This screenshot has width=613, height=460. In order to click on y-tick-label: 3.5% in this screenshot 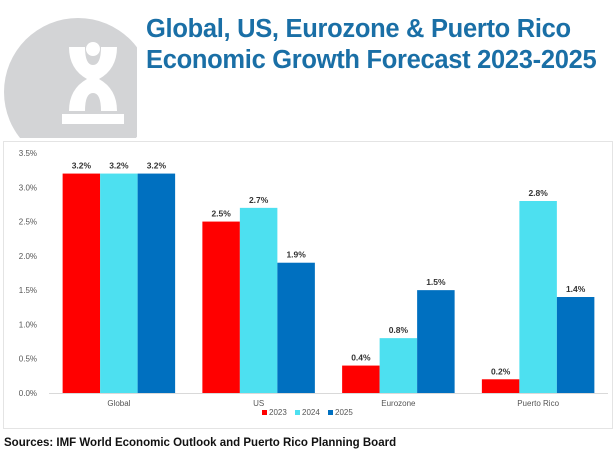, I will do `click(28, 153)`.